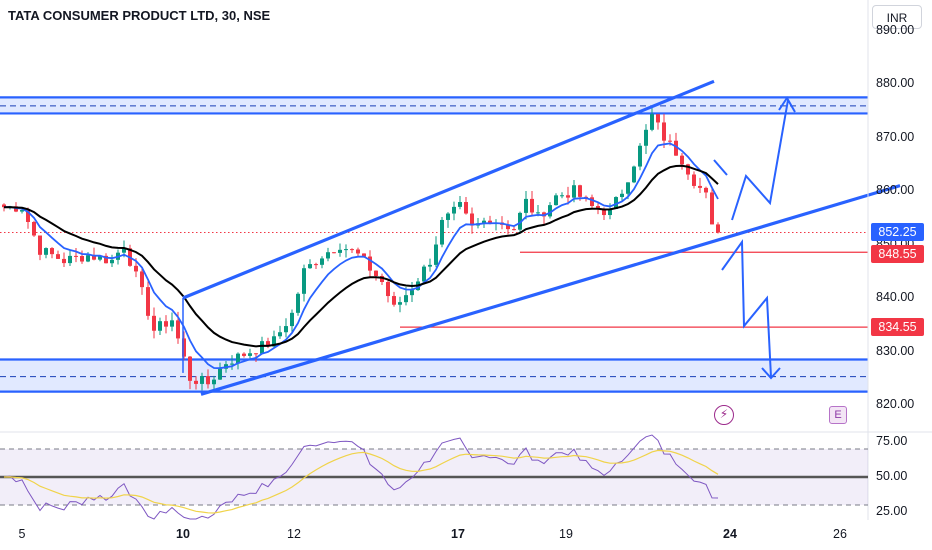  What do you see at coordinates (787, 104) in the screenshot?
I see `bullish-arrowhead` at bounding box center [787, 104].